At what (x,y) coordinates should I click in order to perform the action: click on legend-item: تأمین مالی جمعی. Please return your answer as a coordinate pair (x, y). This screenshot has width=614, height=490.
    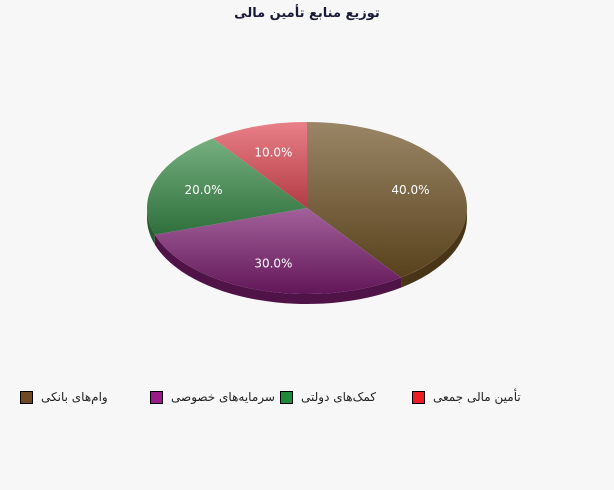
    Looking at the image, I should click on (466, 397).